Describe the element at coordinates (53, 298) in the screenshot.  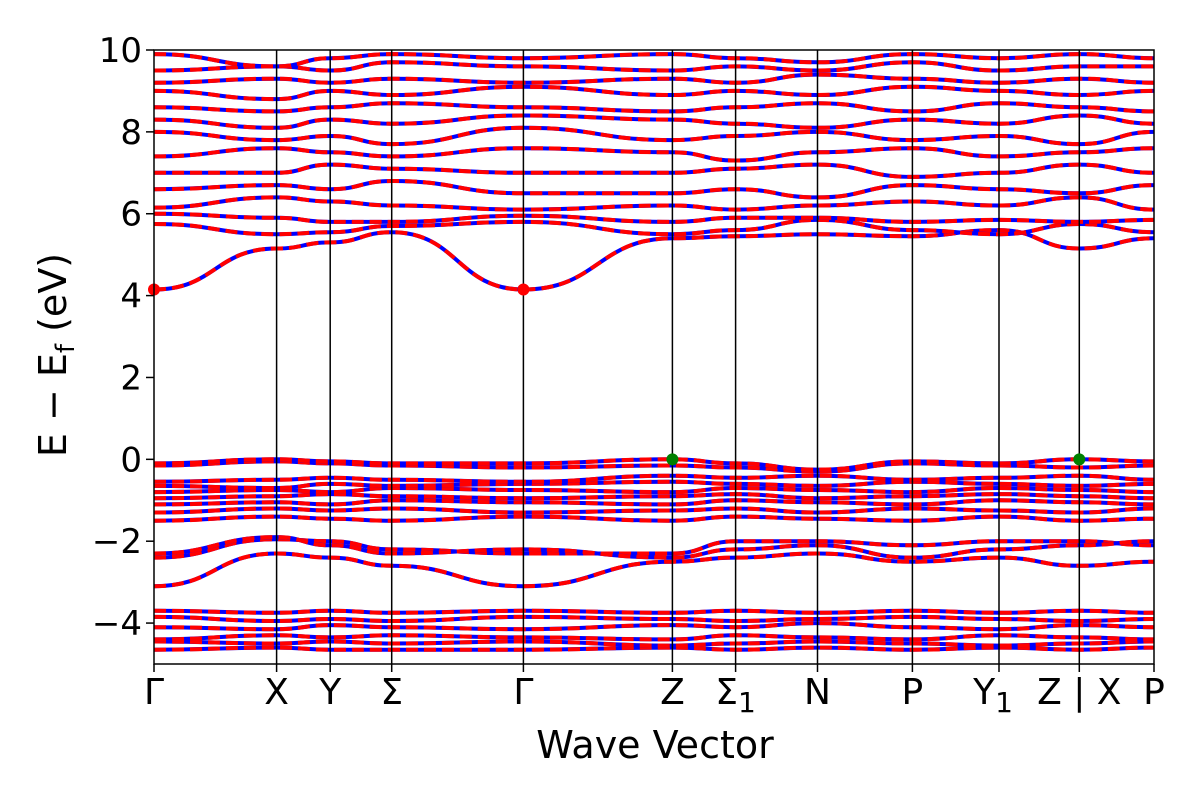
I see `y-axis-label-unit: (eV)` at that location.